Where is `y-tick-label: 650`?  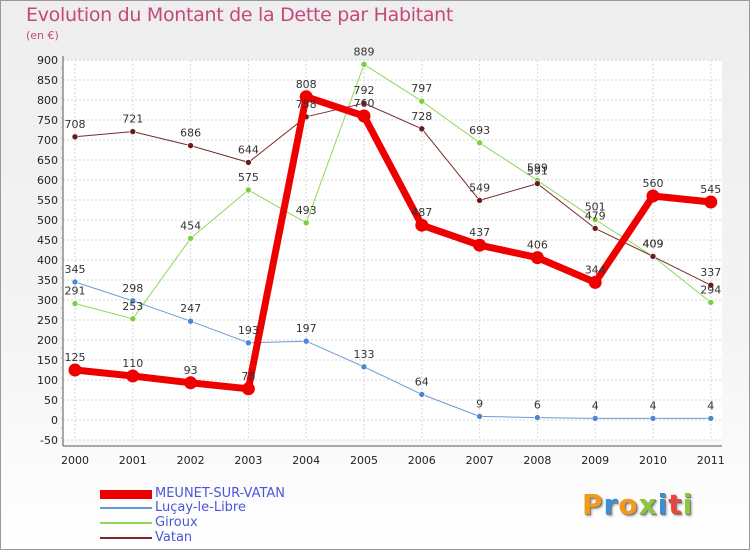
y-tick-label: 650 is located at coordinates (47, 160).